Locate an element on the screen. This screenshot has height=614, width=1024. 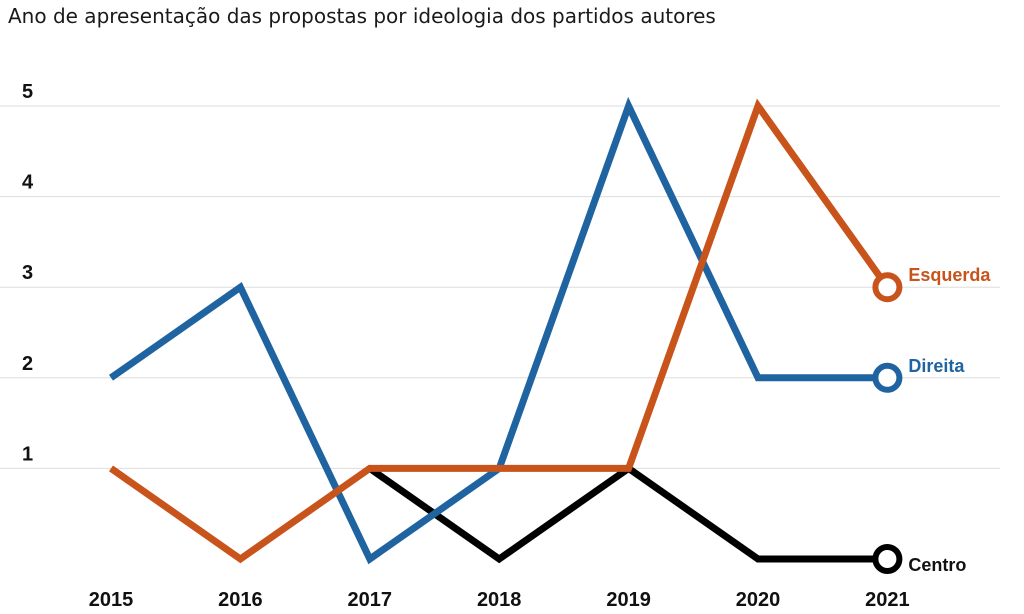
y-axis-ticks: 1 2 3 4 5 is located at coordinates (28, 273).